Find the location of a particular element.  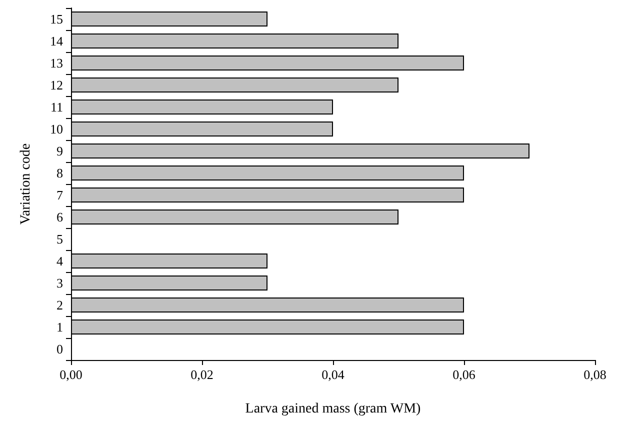

y-tick-label: 10 is located at coordinates (56, 129).